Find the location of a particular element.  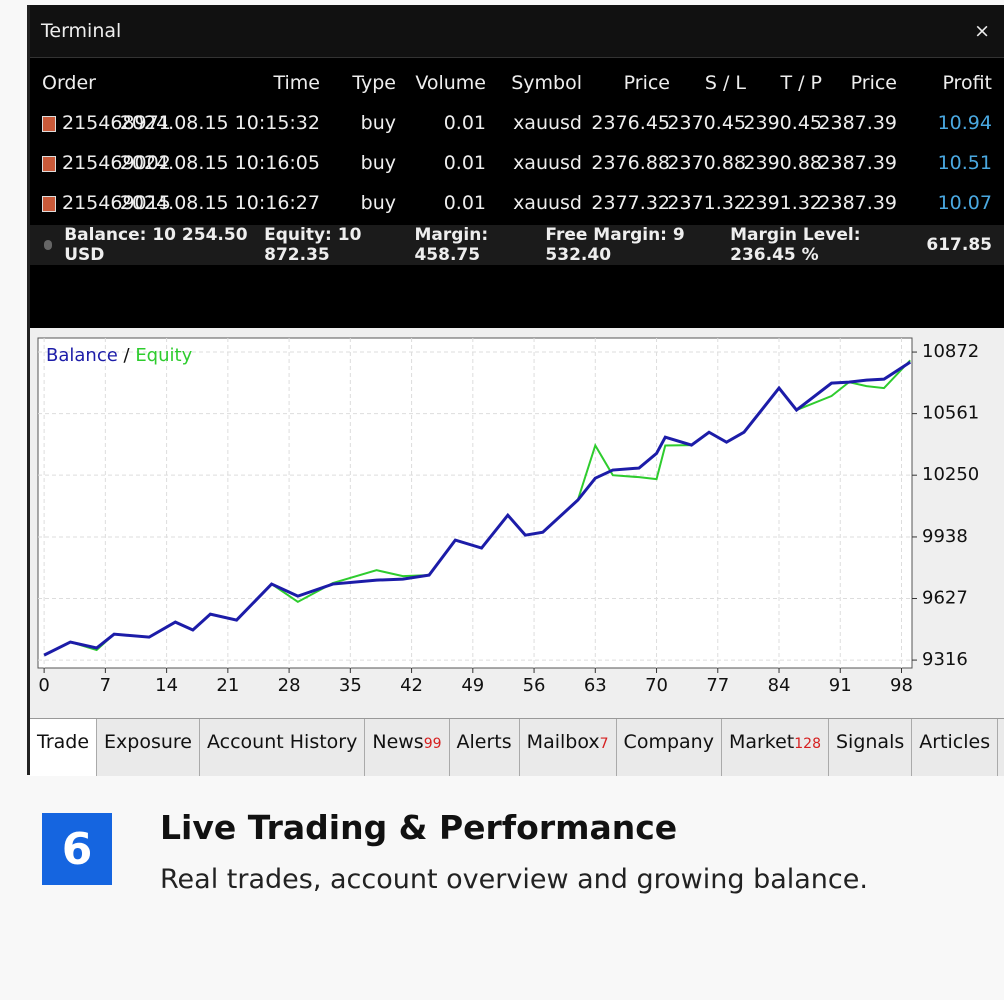

tab: Articles is located at coordinates (955, 747).